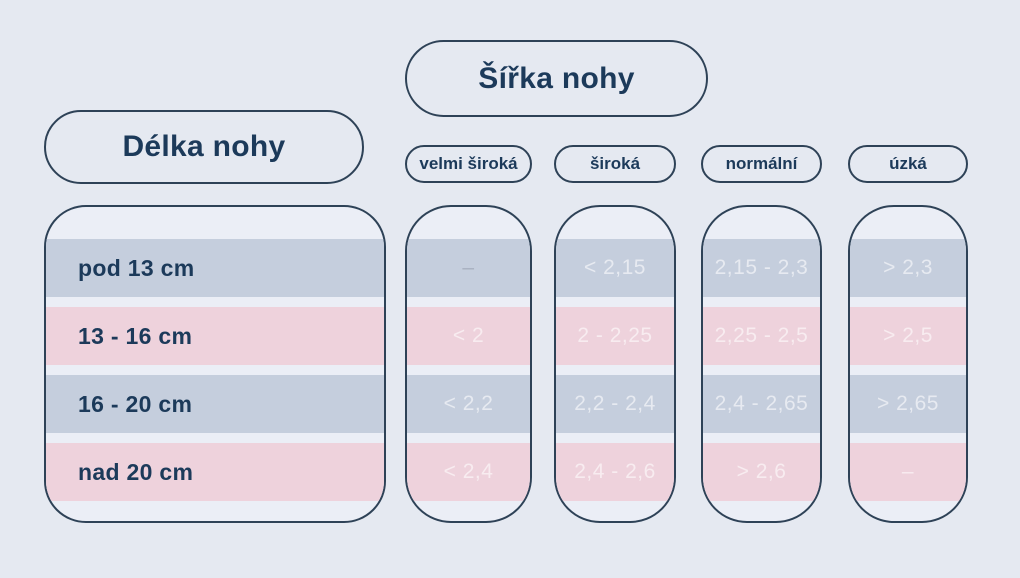  I want to click on row-band: < 2,4, so click(468, 472).